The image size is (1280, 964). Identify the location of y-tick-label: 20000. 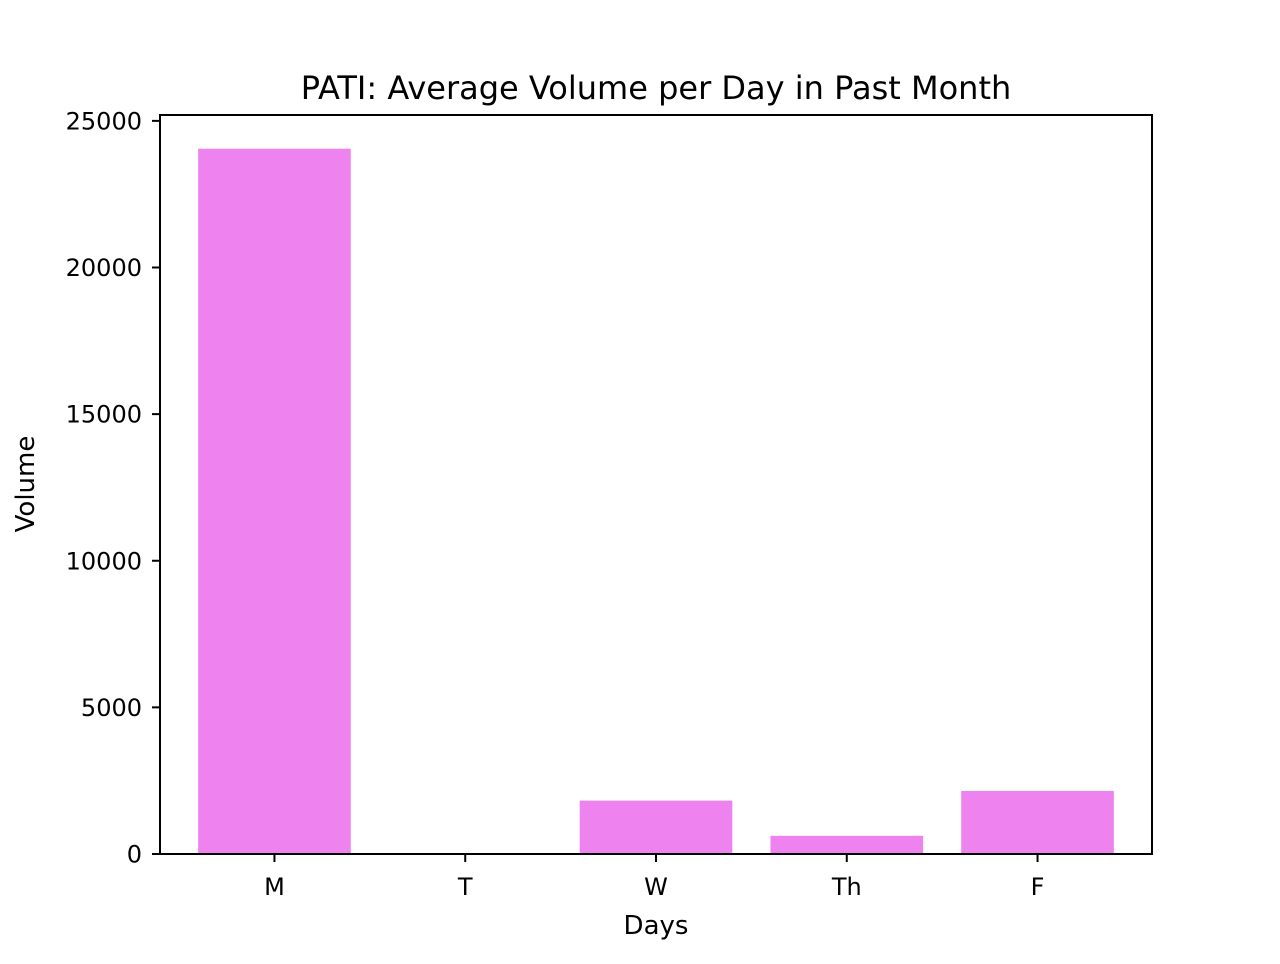
(104, 268).